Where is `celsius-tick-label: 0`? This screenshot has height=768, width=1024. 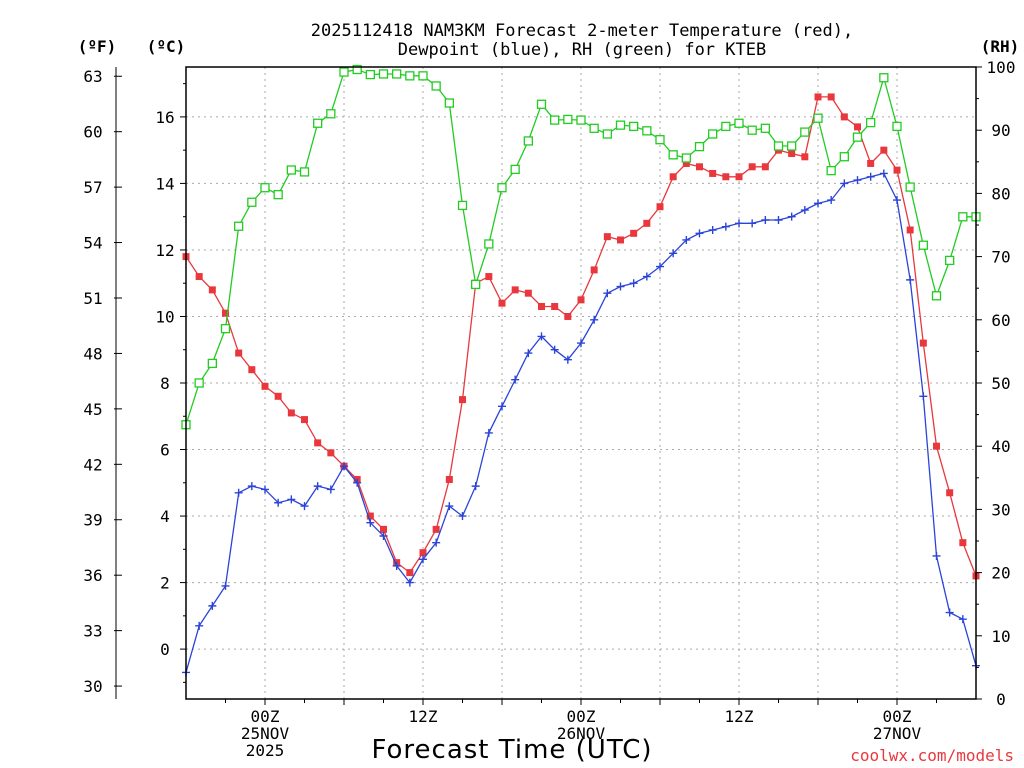 celsius-tick-label: 0 is located at coordinates (165, 649).